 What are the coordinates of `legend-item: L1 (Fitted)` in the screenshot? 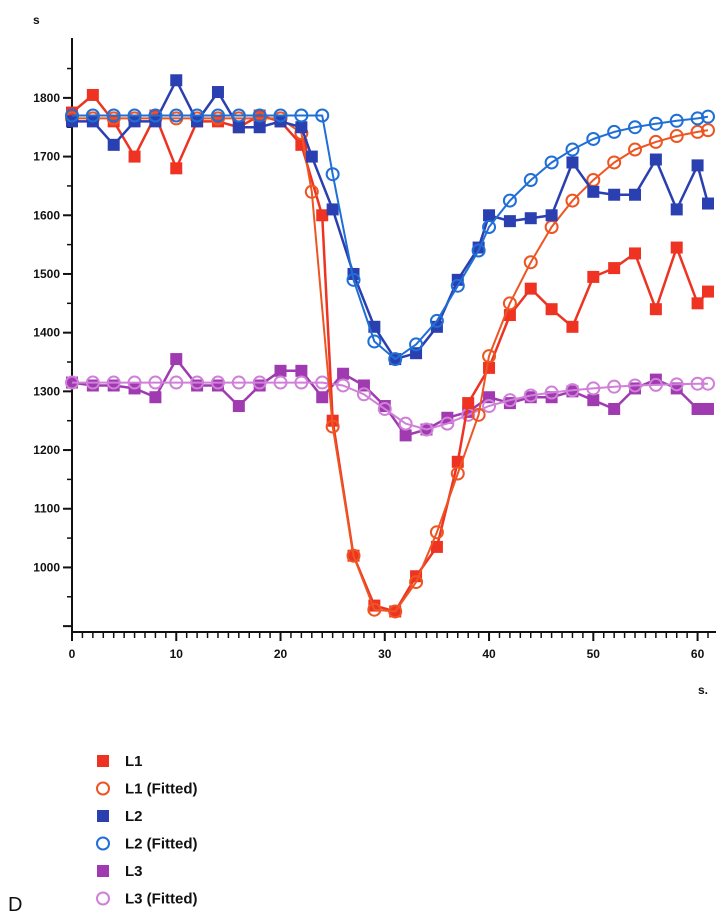 It's located at (147, 789).